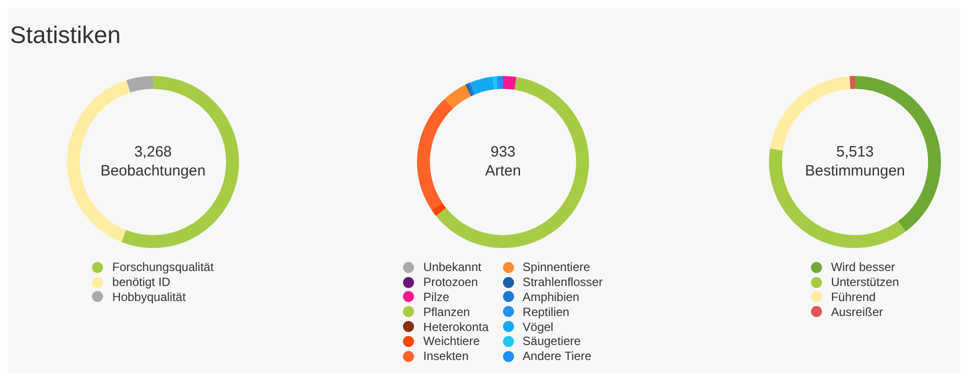  Describe the element at coordinates (141, 282) in the screenshot. I see `legend-label: benötigt ID` at that location.